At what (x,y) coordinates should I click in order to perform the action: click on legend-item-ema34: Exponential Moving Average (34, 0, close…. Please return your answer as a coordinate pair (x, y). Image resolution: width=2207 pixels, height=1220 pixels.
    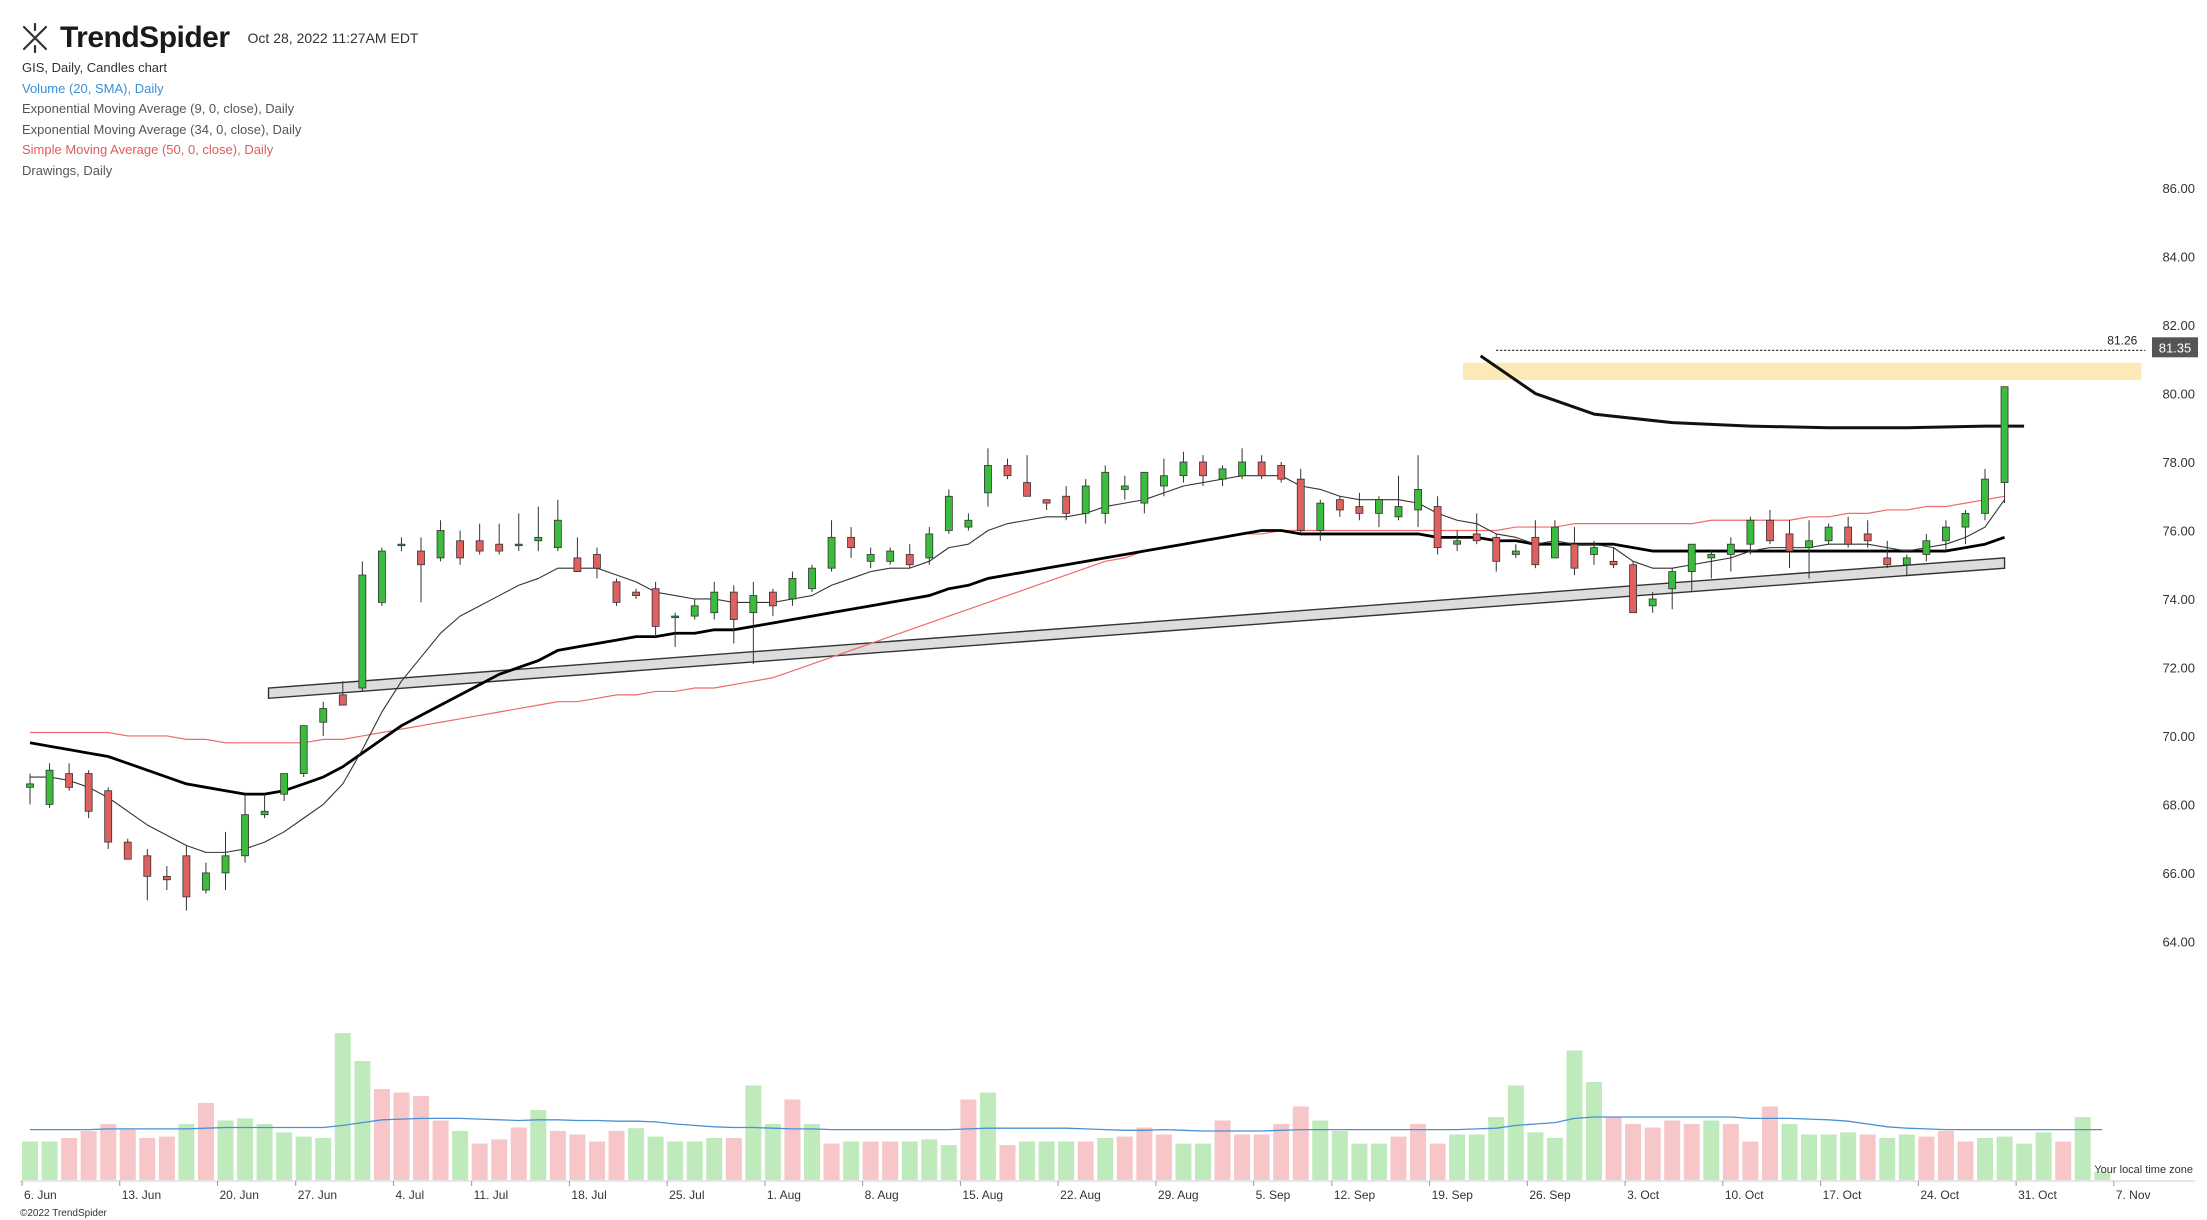
    Looking at the image, I should click on (162, 129).